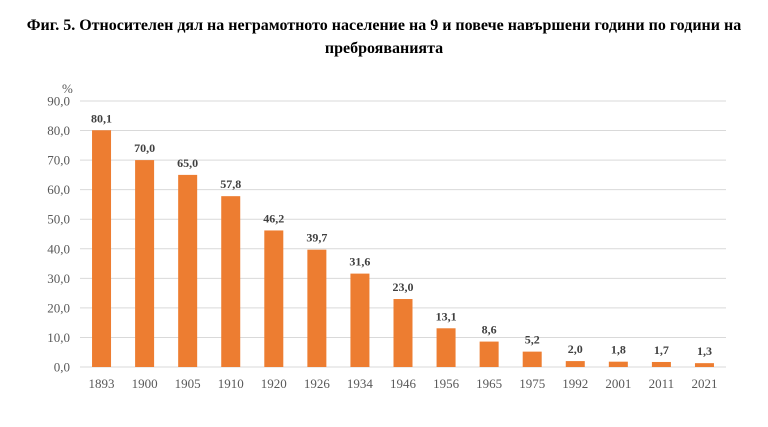  Describe the element at coordinates (704, 383) in the screenshot. I see `x-tick-label: 2021` at that location.